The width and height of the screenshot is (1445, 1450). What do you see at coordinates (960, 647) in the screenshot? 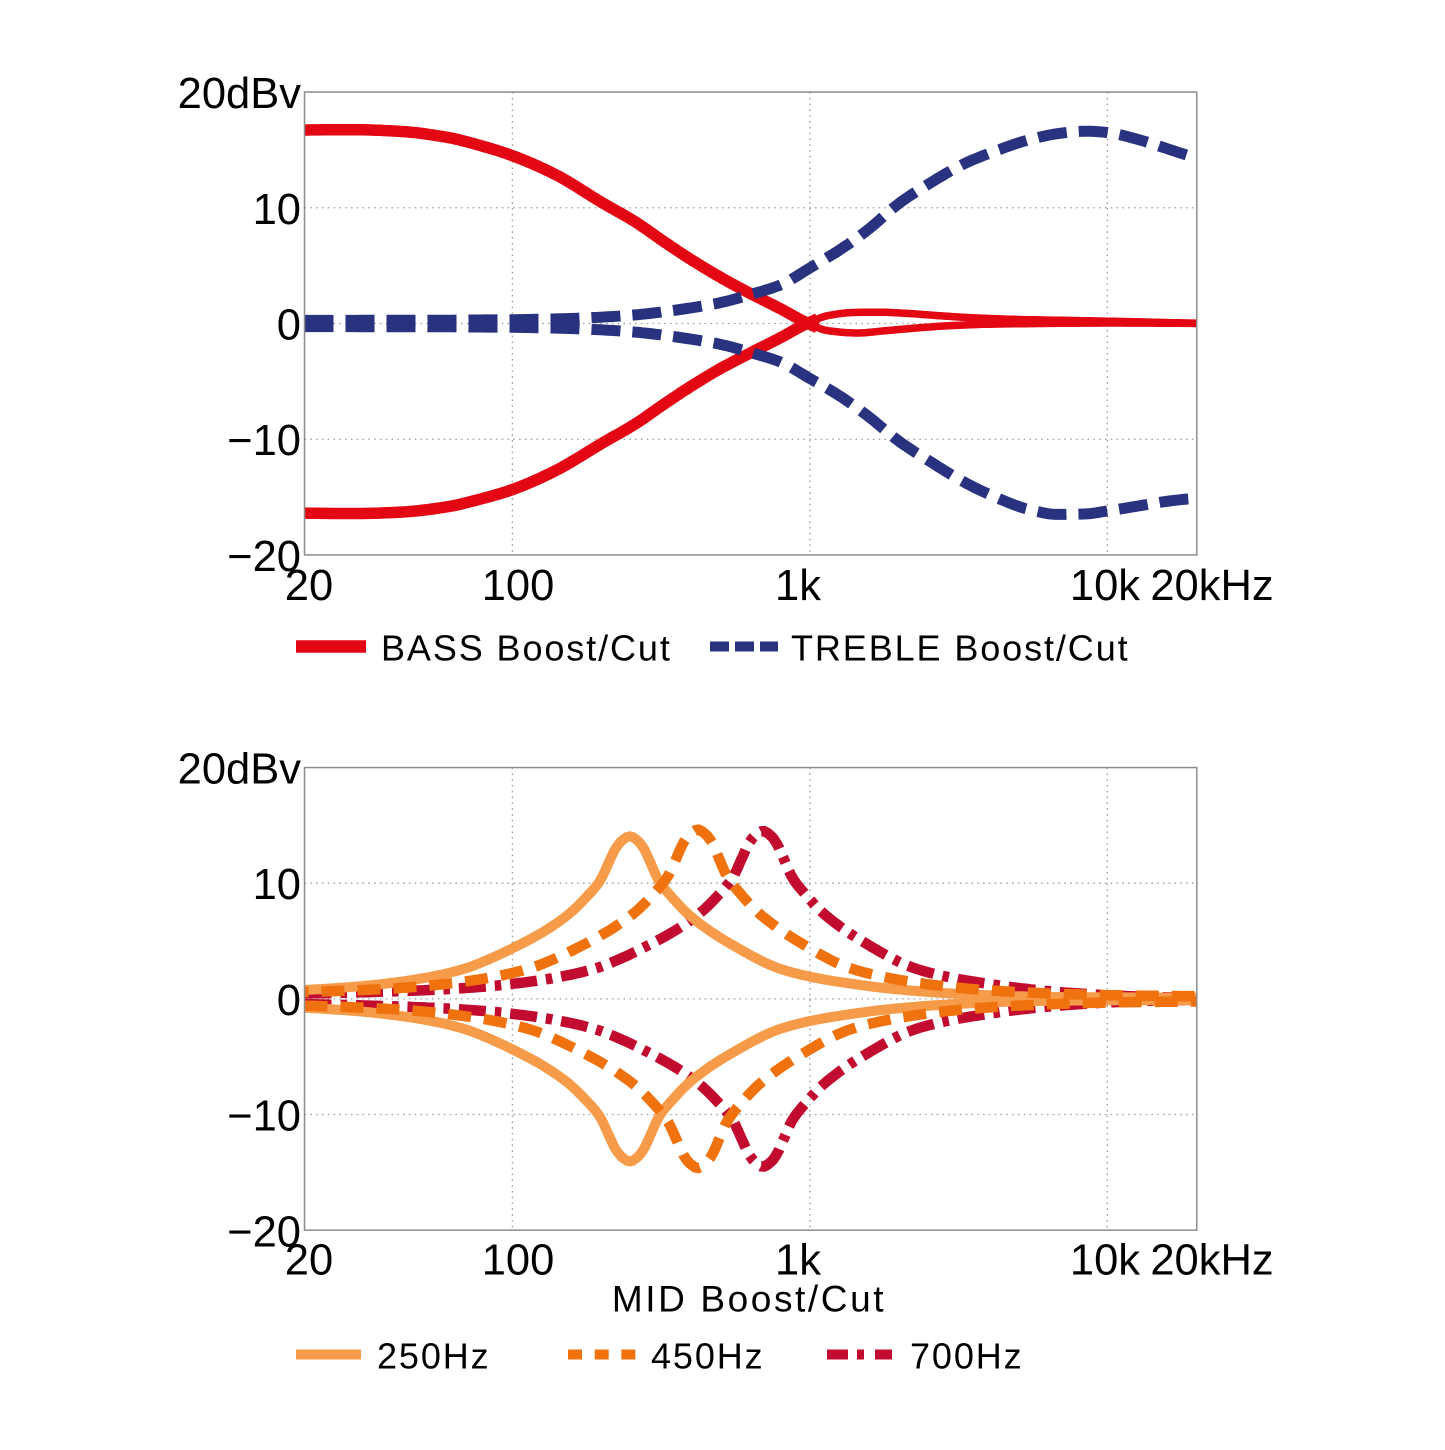
I see `svg-text: TREBLE Boost/Cut` at bounding box center [960, 647].